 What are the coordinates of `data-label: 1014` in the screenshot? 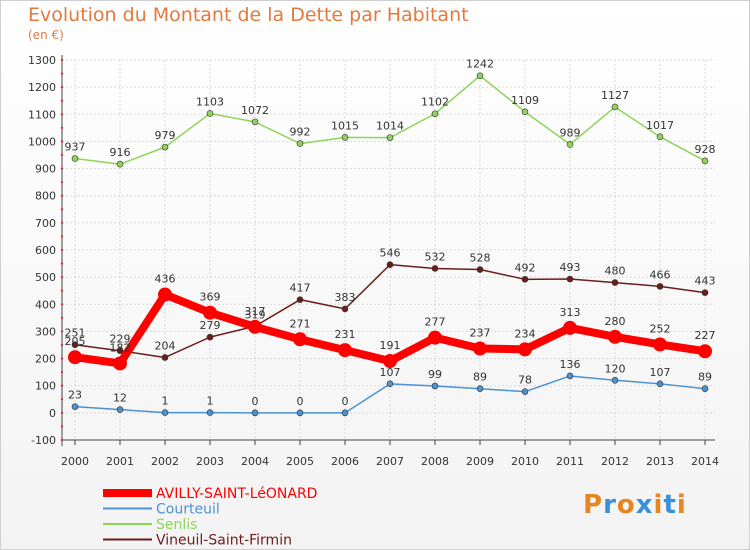 It's located at (390, 126).